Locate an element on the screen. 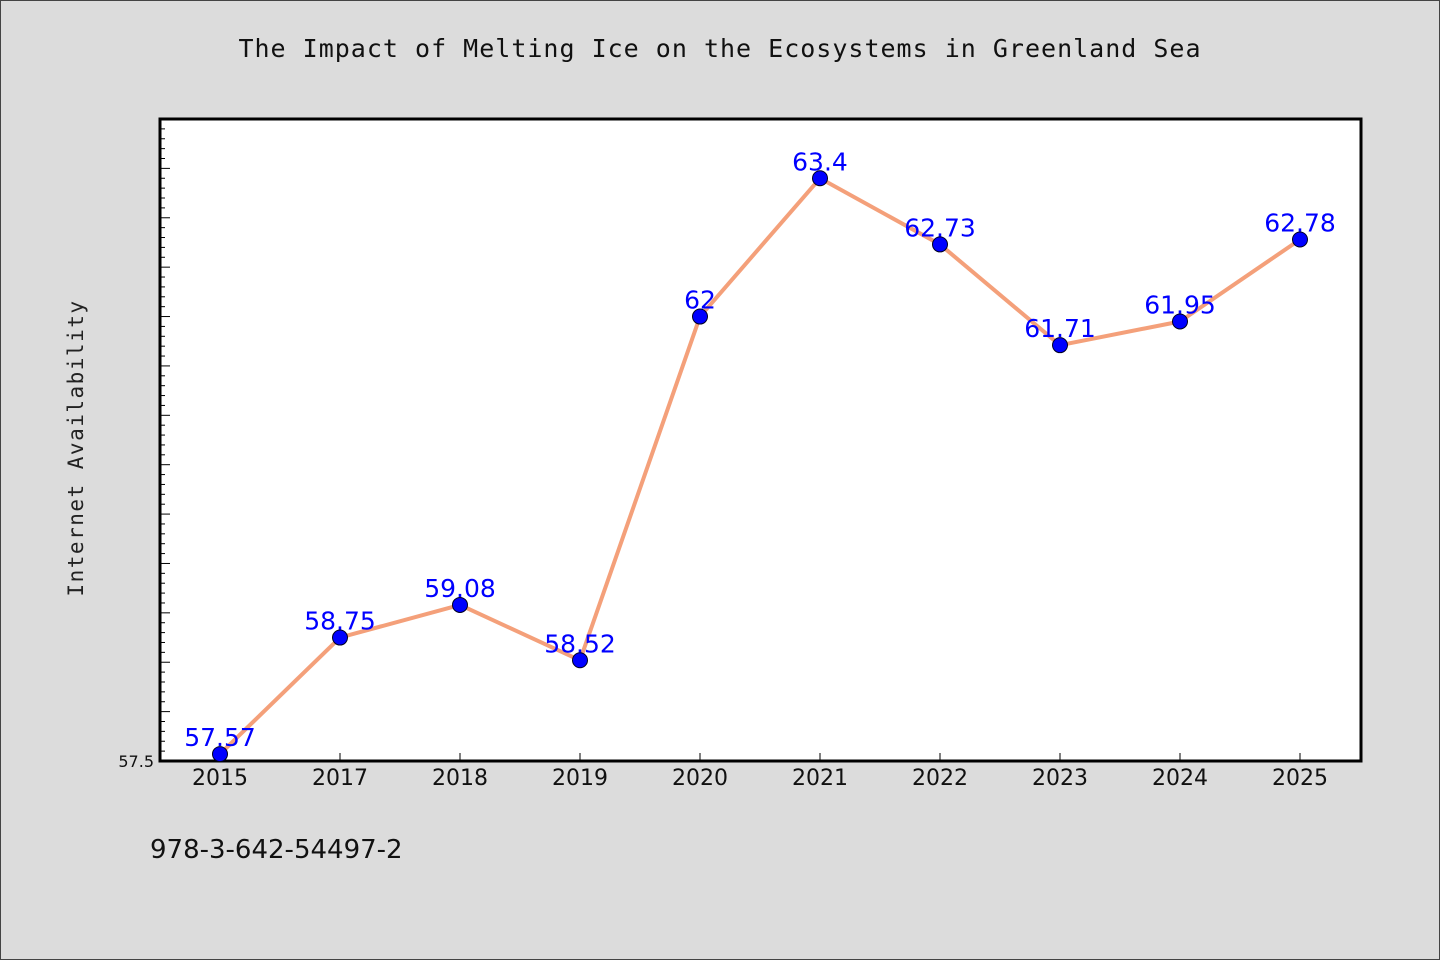  x-tick-label: 2022 is located at coordinates (940, 778).